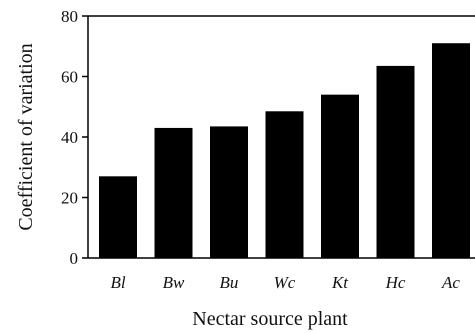 The height and width of the screenshot is (333, 475). What do you see at coordinates (451, 150) in the screenshot?
I see `bar-ac` at bounding box center [451, 150].